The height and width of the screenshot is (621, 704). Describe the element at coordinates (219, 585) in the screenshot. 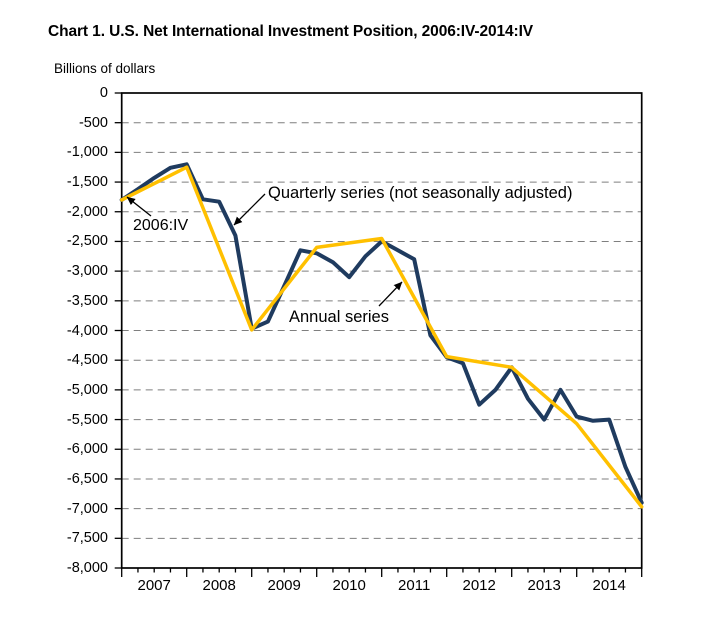

I see `x-tick-label: 2008` at that location.